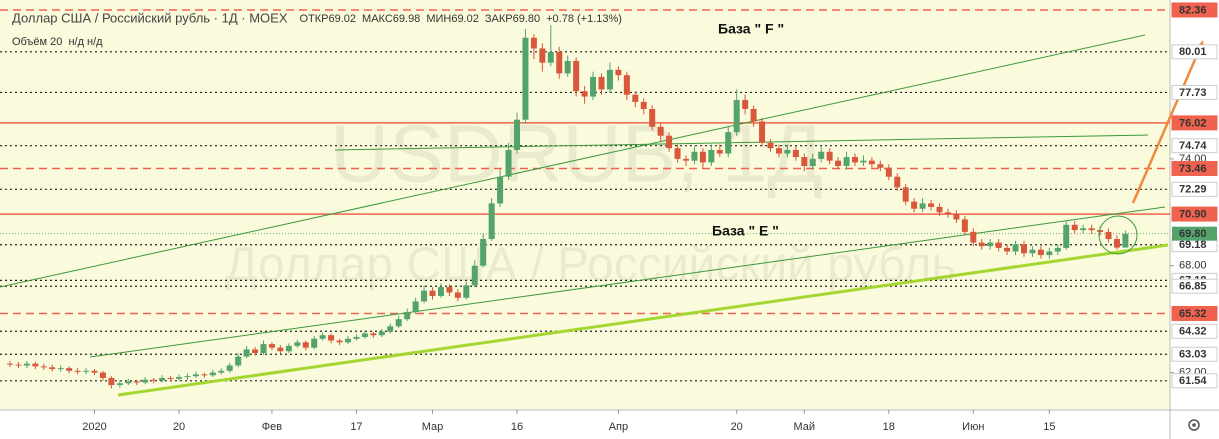  What do you see at coordinates (973, 427) in the screenshot?
I see `x-tick-label: Июн` at bounding box center [973, 427].